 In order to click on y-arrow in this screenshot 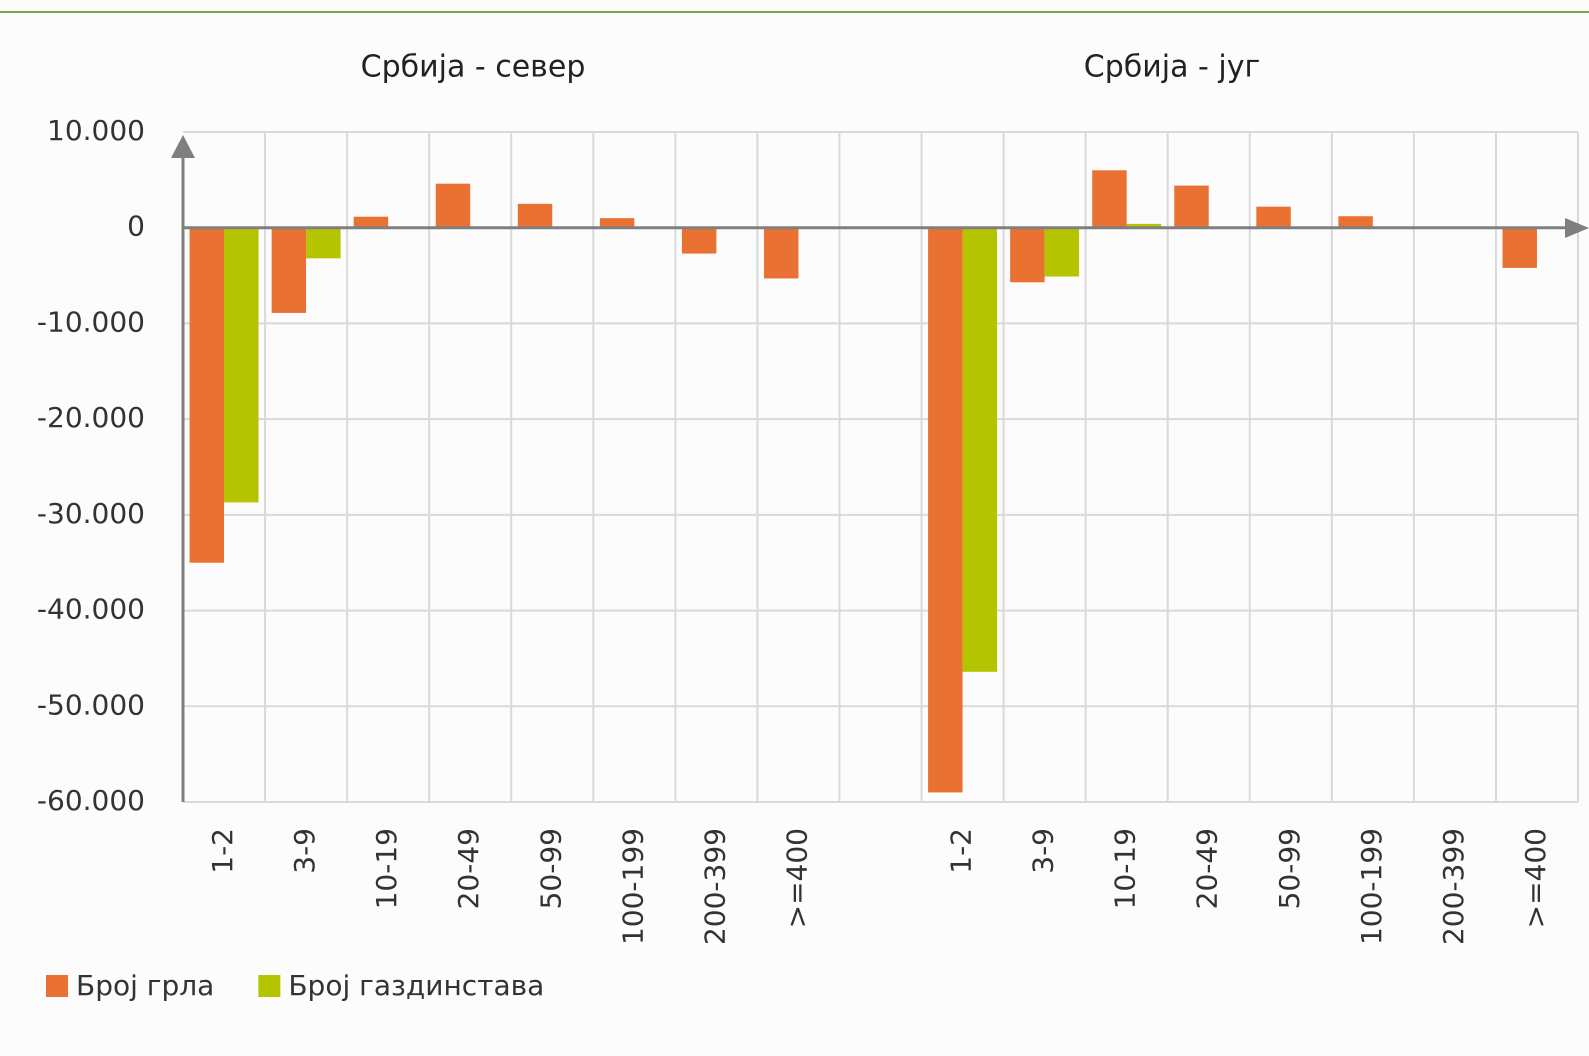, I will do `click(183, 146)`.